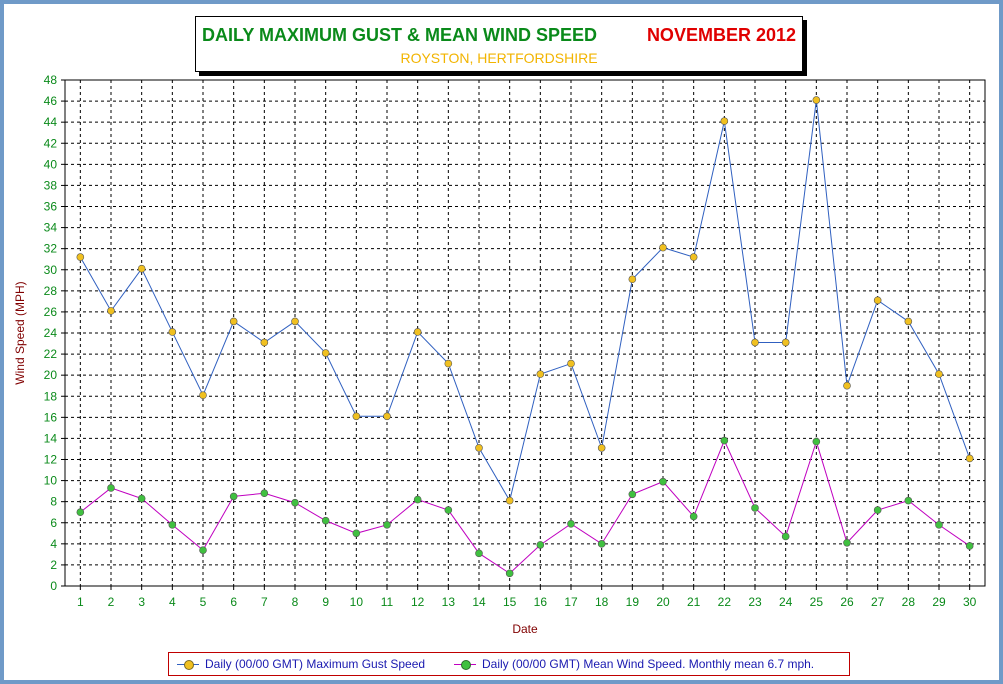 The width and height of the screenshot is (1003, 684). I want to click on y-tick-label: 6, so click(53, 523).